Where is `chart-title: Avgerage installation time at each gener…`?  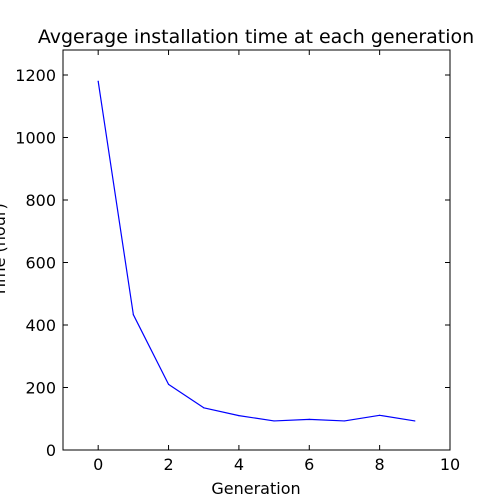
chart-title: Avgerage installation time at each gener… is located at coordinates (256, 37).